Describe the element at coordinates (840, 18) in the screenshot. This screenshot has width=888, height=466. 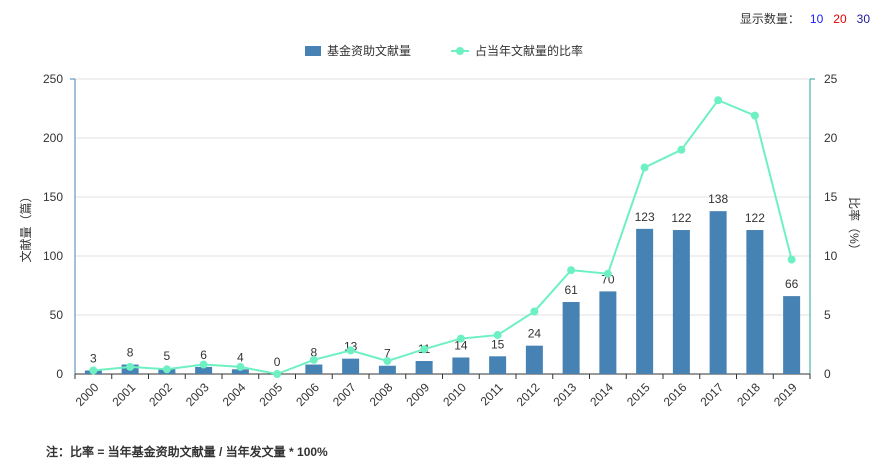
I see `display-count-option-20: 20` at that location.